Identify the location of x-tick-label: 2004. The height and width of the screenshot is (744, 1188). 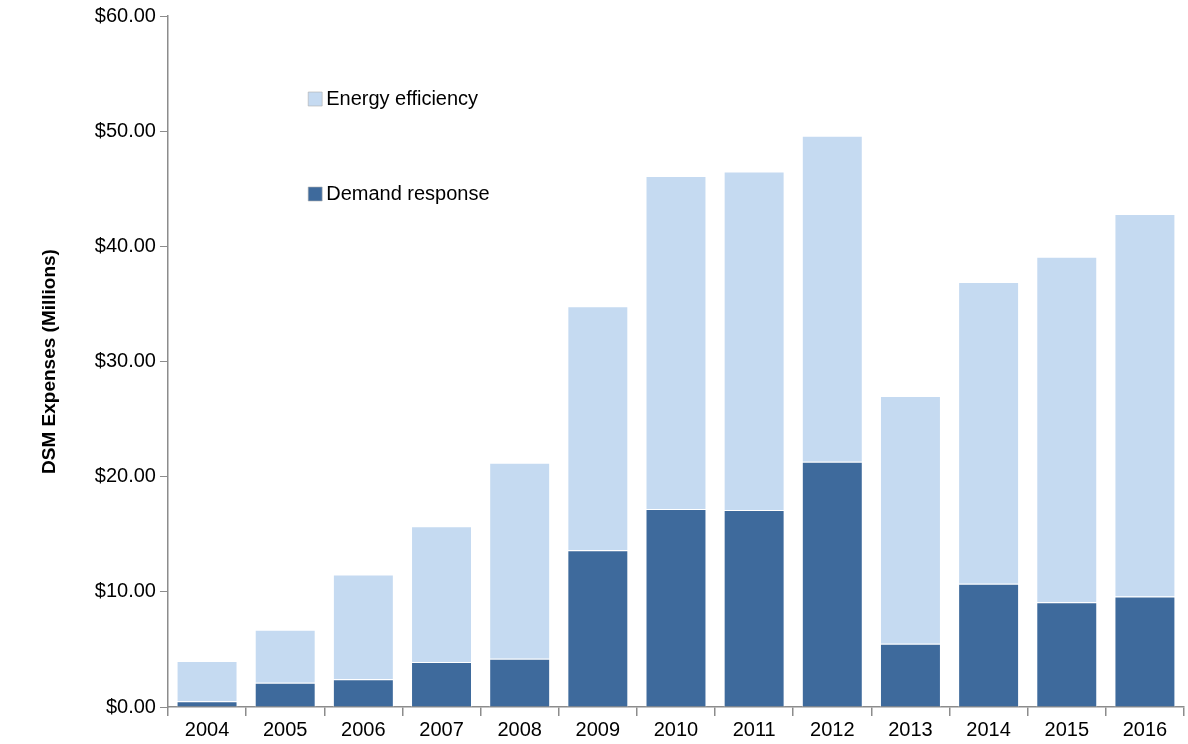
(207, 728).